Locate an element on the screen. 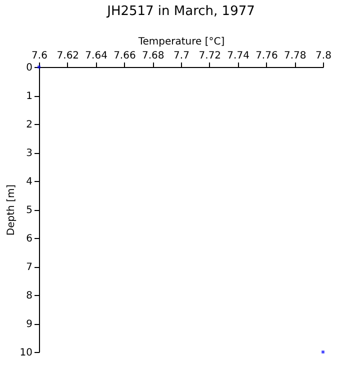 Image resolution: width=337 pixels, height=384 pixels. y-tick-label: 5 is located at coordinates (29, 210).